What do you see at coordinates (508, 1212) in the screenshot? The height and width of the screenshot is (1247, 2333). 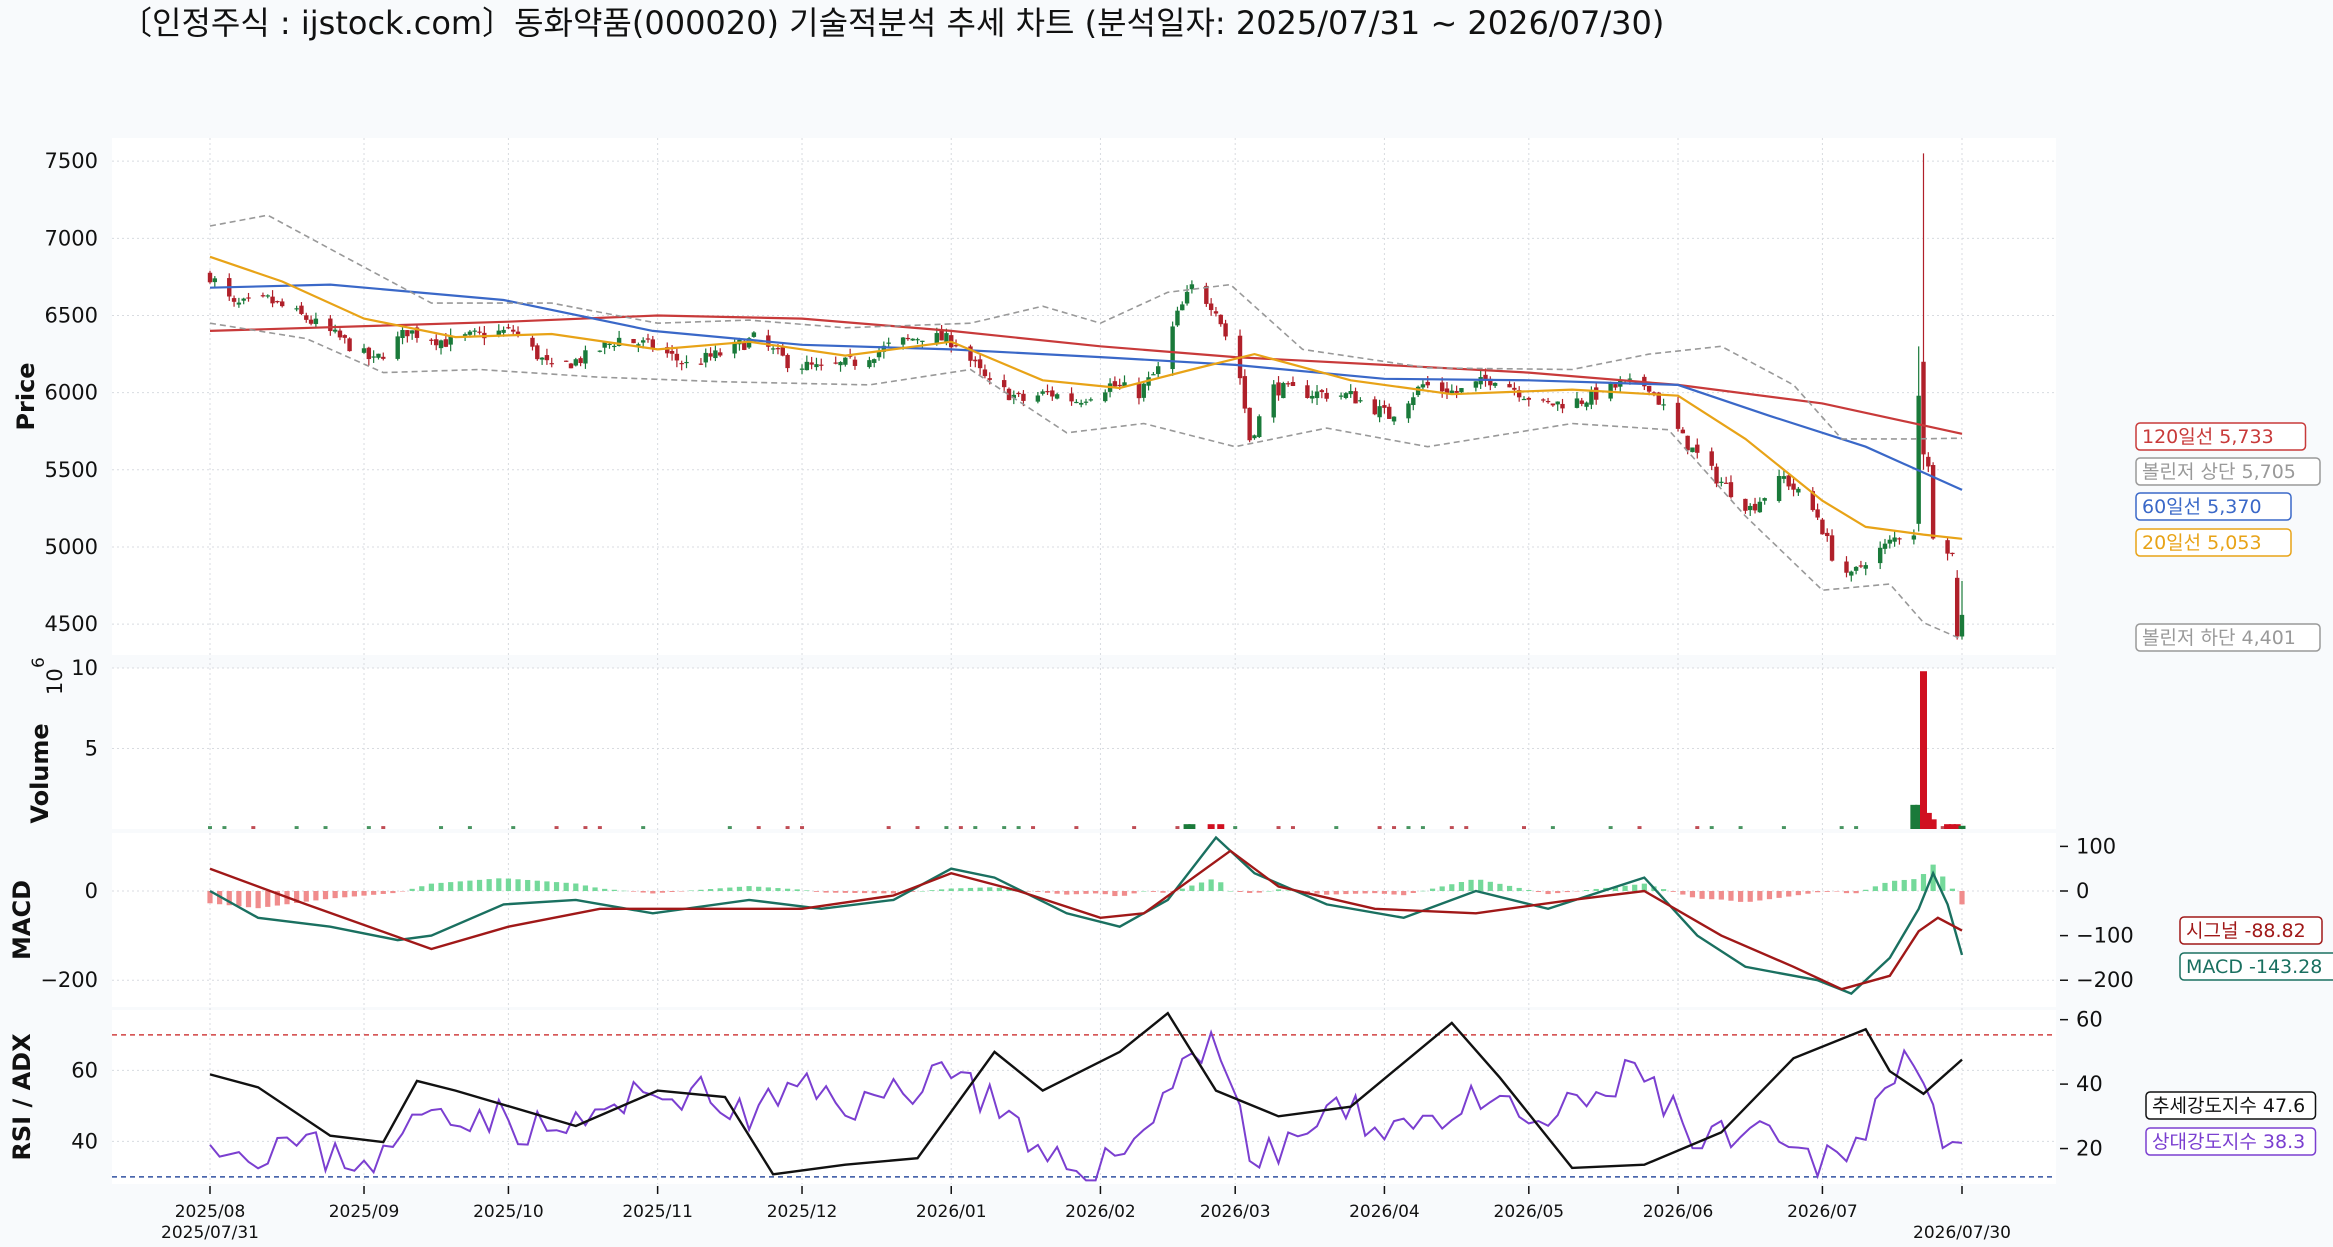 I see `x-tick-label: 2025/10` at bounding box center [508, 1212].